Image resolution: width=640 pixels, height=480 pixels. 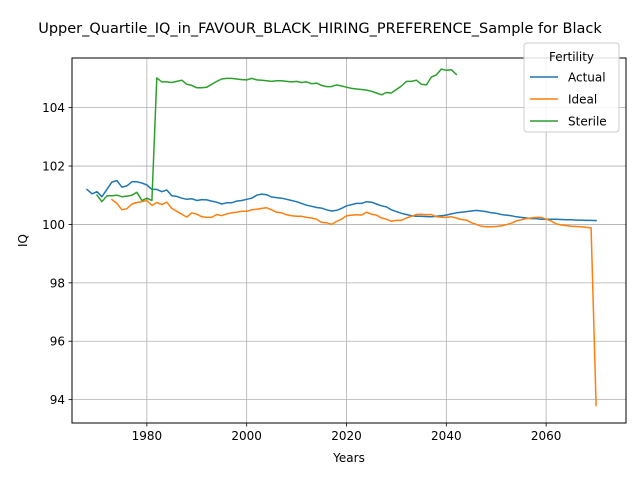 I want to click on legend-label-ideal: Ideal, so click(x=582, y=100).